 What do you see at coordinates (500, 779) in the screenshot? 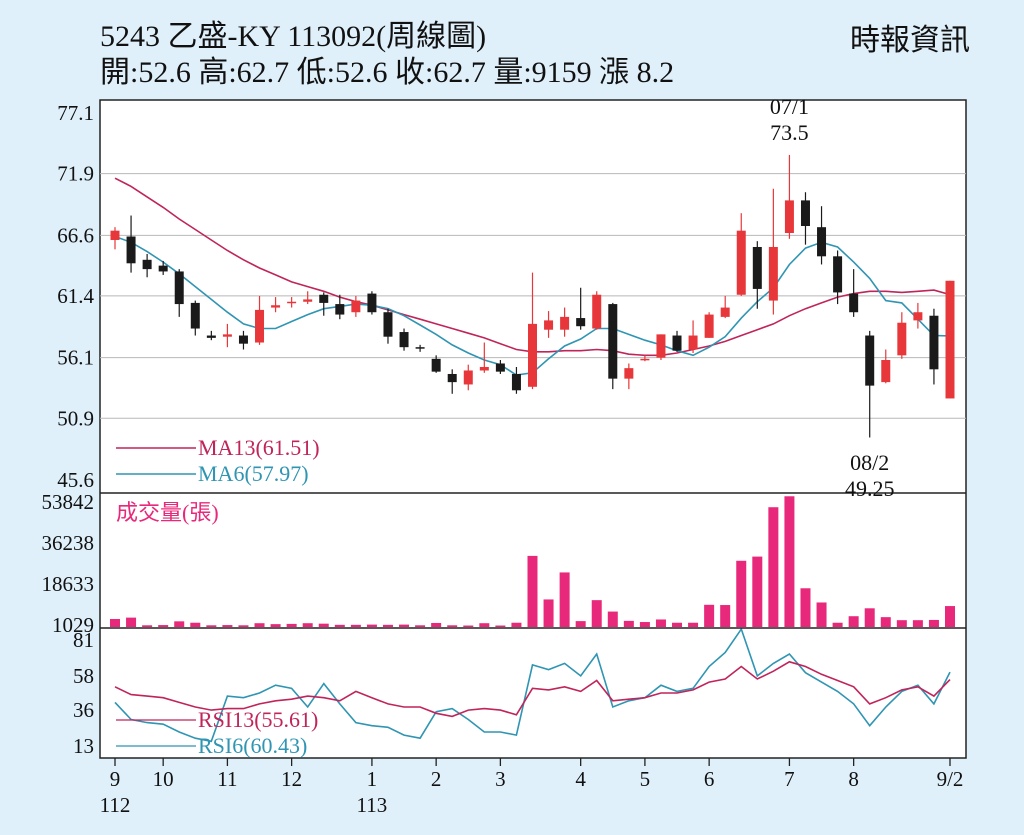
I see `x-tick-label: 3` at bounding box center [500, 779].